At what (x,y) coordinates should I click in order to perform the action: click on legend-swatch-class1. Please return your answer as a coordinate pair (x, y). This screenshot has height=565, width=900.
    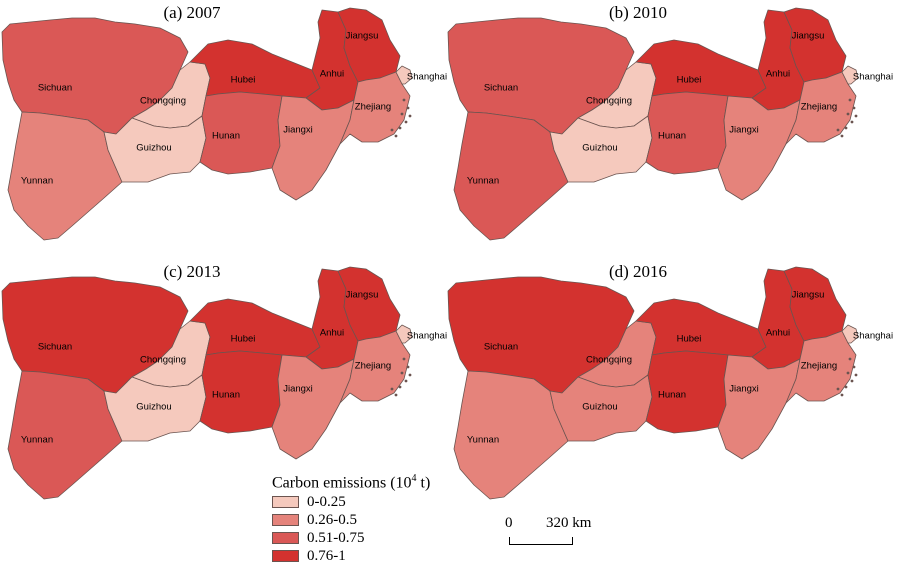
    Looking at the image, I should click on (285, 502).